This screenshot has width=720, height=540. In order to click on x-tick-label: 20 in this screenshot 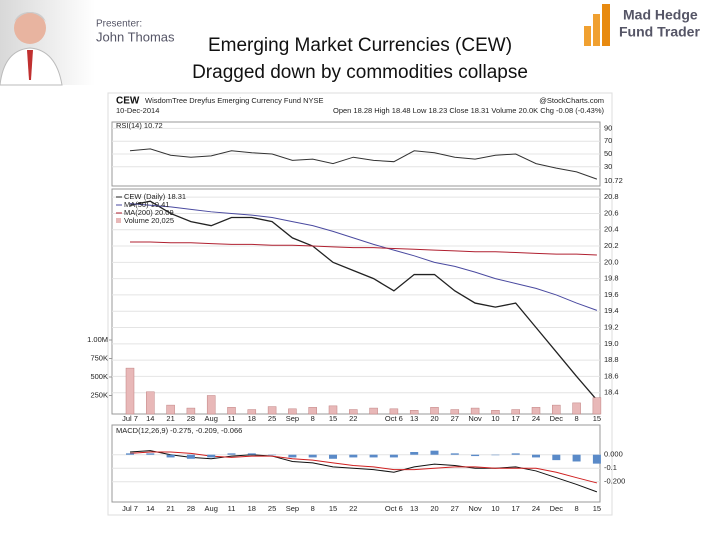, I will do `click(434, 508)`.